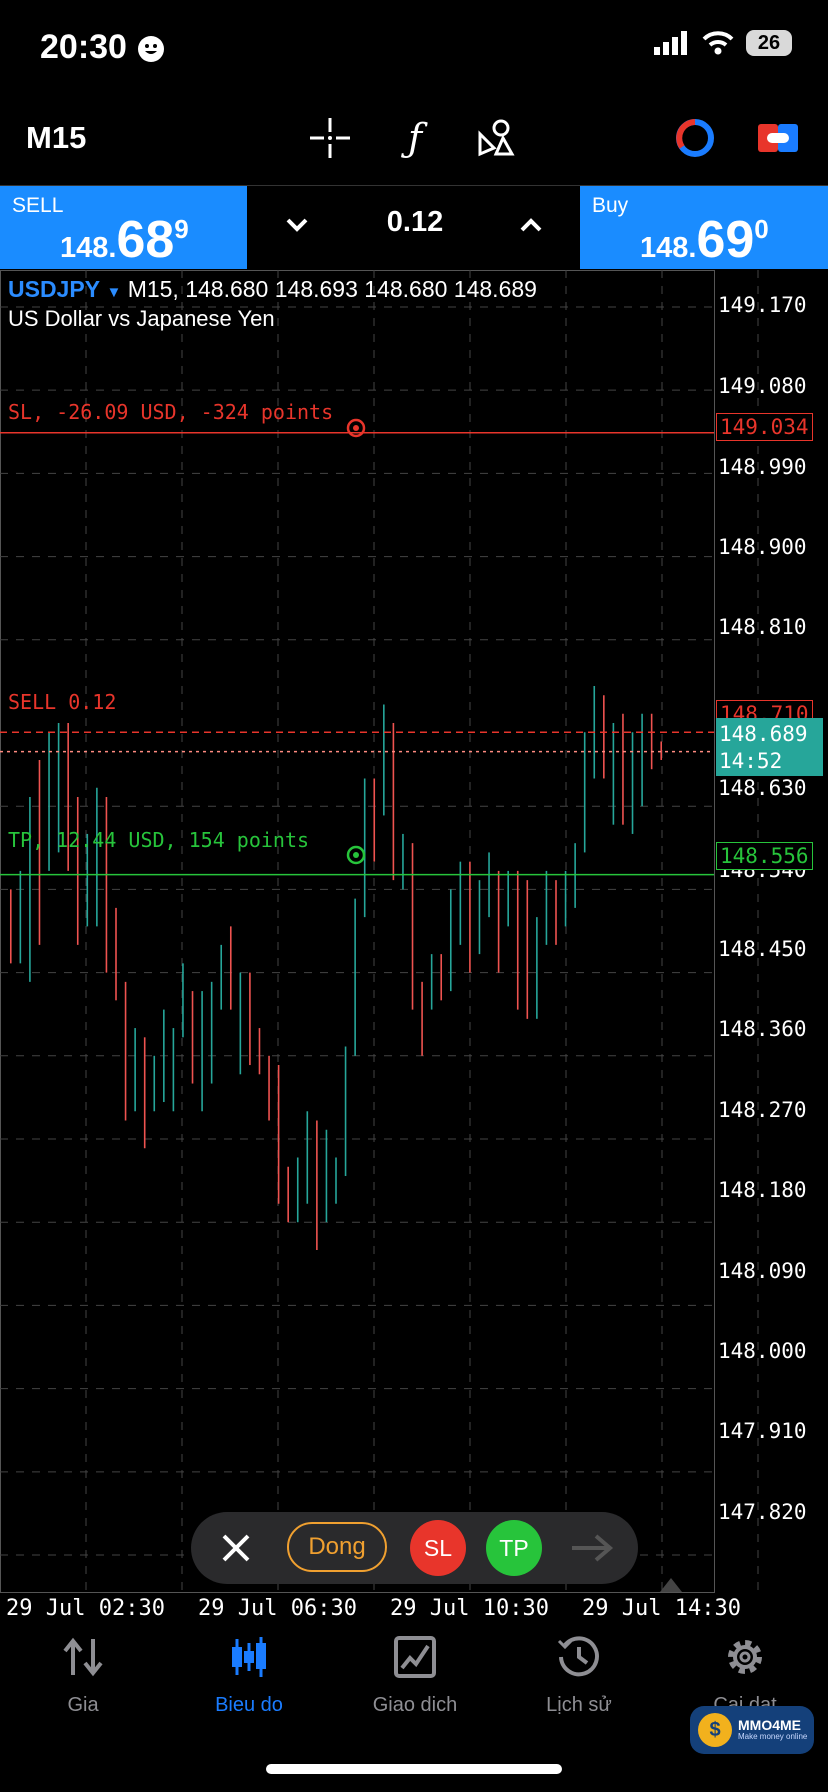  I want to click on nav-chart: Bieu do, so click(249, 1673).